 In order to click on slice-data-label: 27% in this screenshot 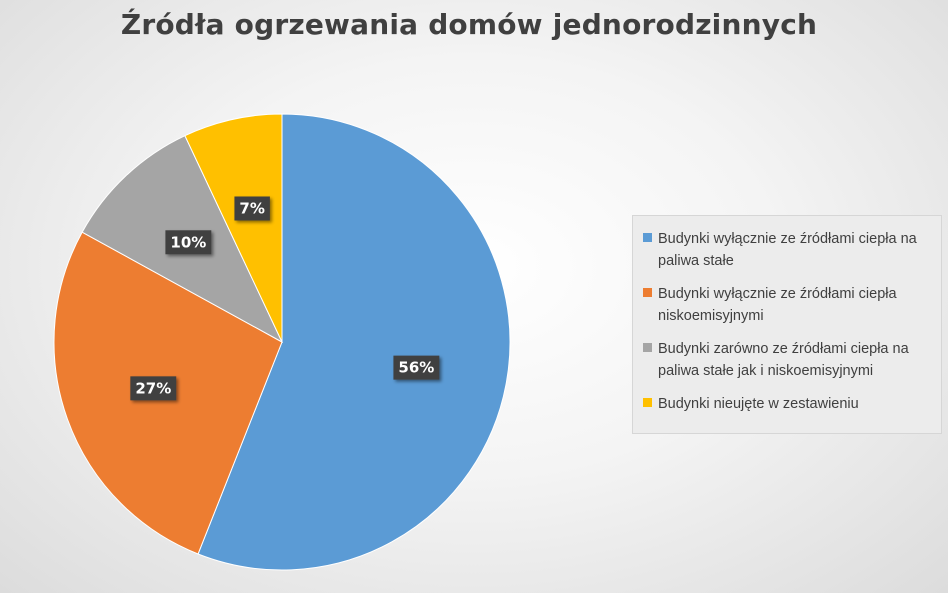, I will do `click(153, 388)`.